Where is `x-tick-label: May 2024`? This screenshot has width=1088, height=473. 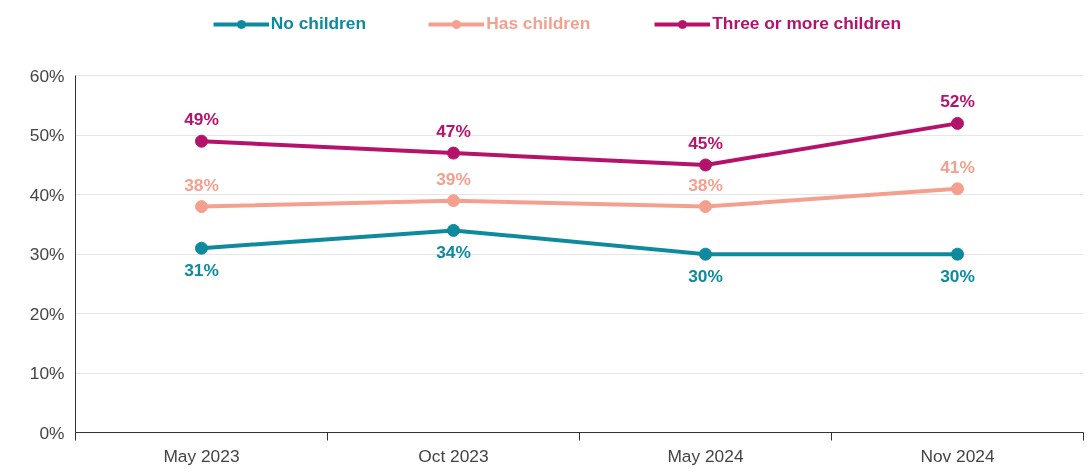 x-tick-label: May 2024 is located at coordinates (705, 455).